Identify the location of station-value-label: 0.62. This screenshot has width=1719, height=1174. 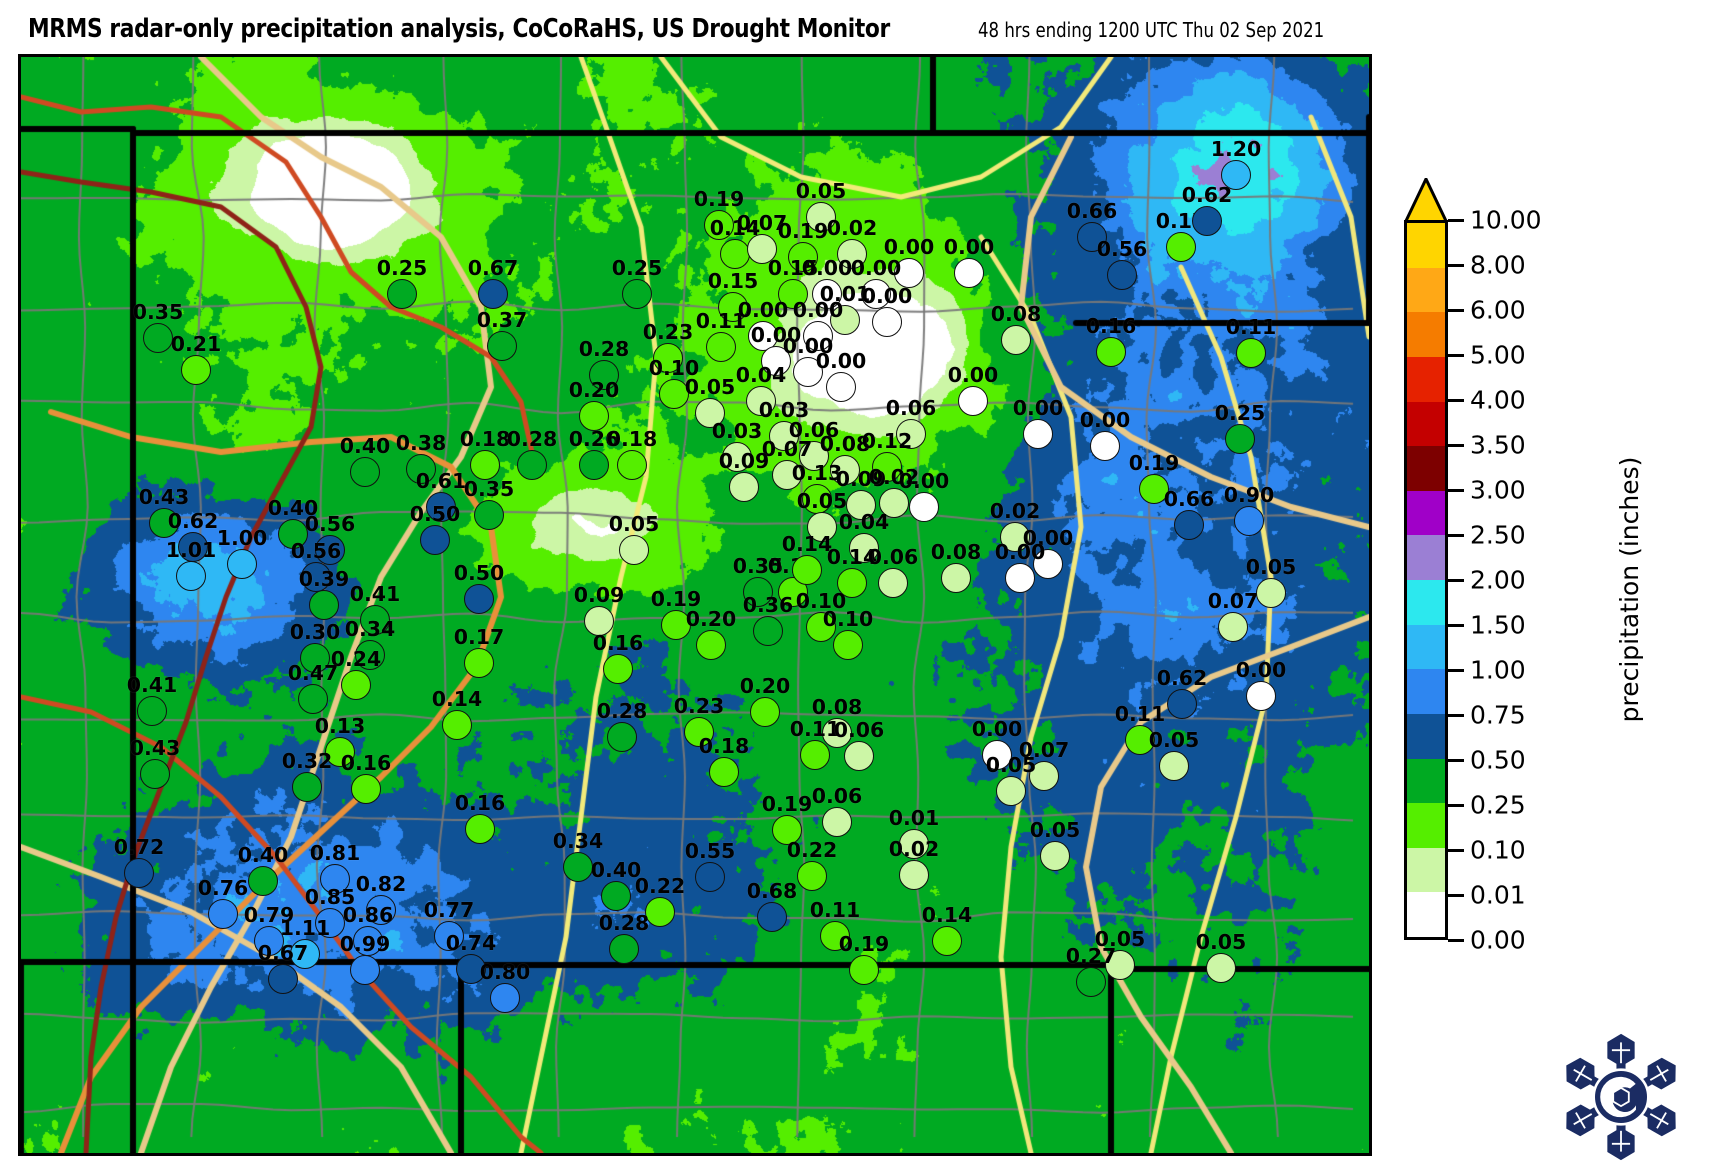
(193, 520).